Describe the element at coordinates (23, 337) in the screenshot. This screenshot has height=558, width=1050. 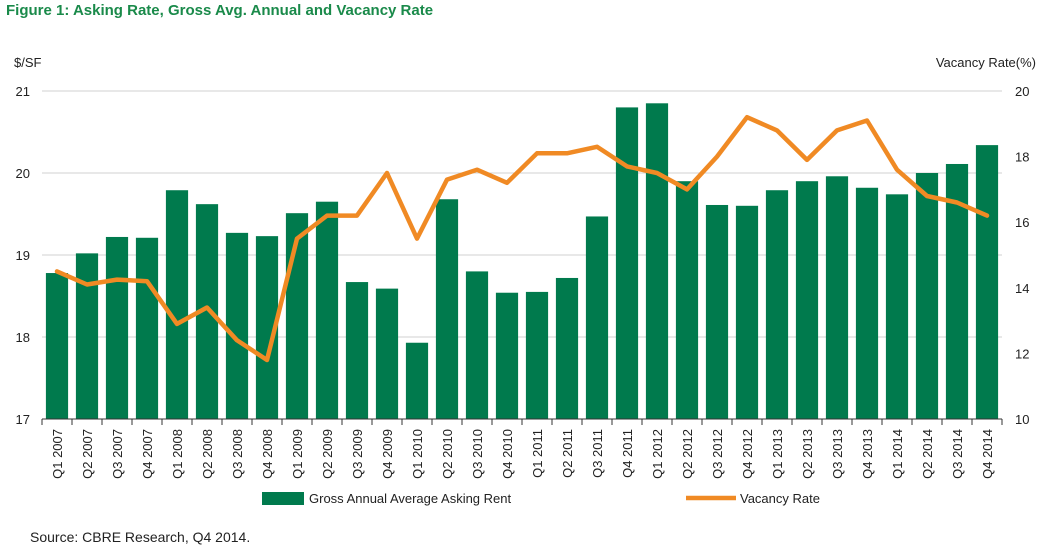
I see `y-left-tick-label: 18` at that location.